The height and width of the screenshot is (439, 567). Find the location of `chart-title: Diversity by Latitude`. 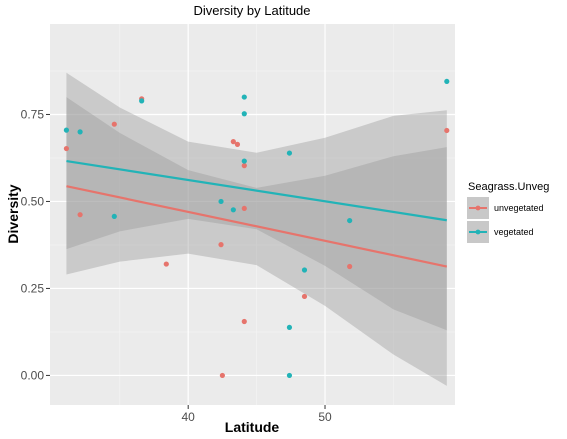

chart-title: Diversity by Latitude is located at coordinates (251, 10).